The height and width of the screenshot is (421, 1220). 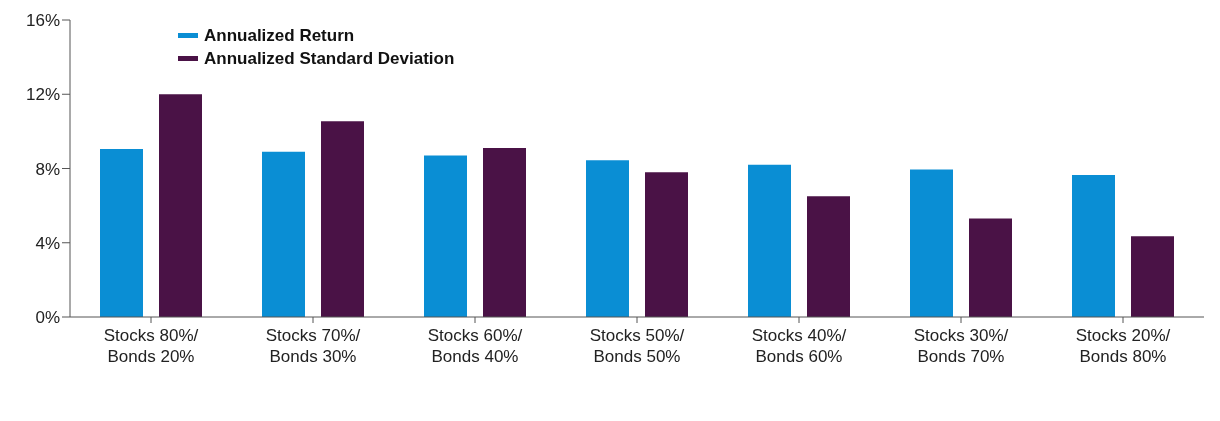 I want to click on x-tick-label: Stocks 60%/ Bonds 40%, so click(x=475, y=346).